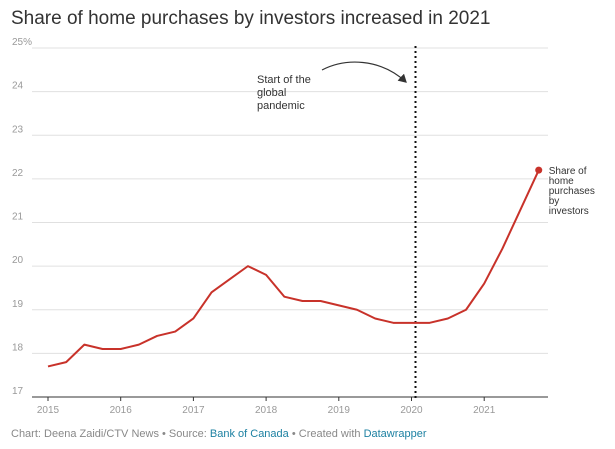 The width and height of the screenshot is (615, 449). Describe the element at coordinates (271, 93) in the screenshot. I see `annotation-line: global` at that location.